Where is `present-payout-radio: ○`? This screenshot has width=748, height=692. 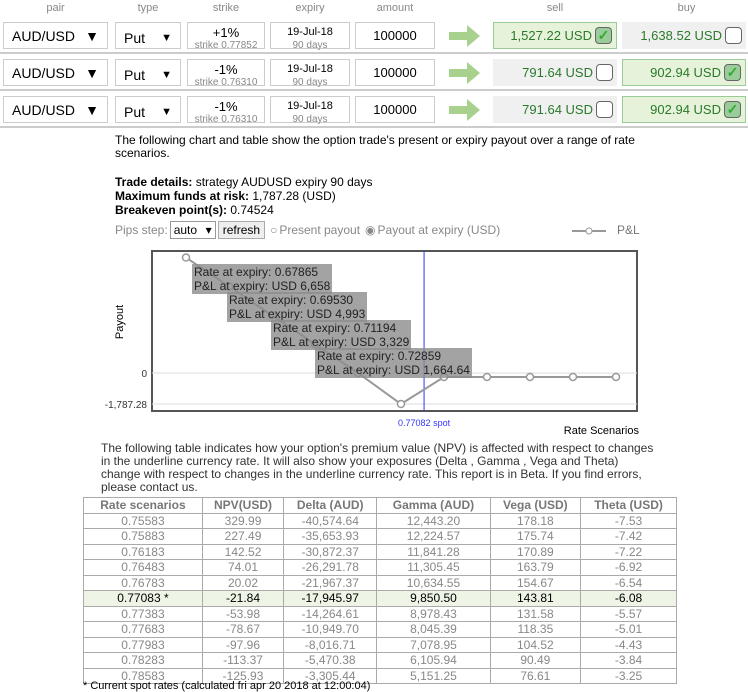 present-payout-radio: ○ is located at coordinates (274, 230).